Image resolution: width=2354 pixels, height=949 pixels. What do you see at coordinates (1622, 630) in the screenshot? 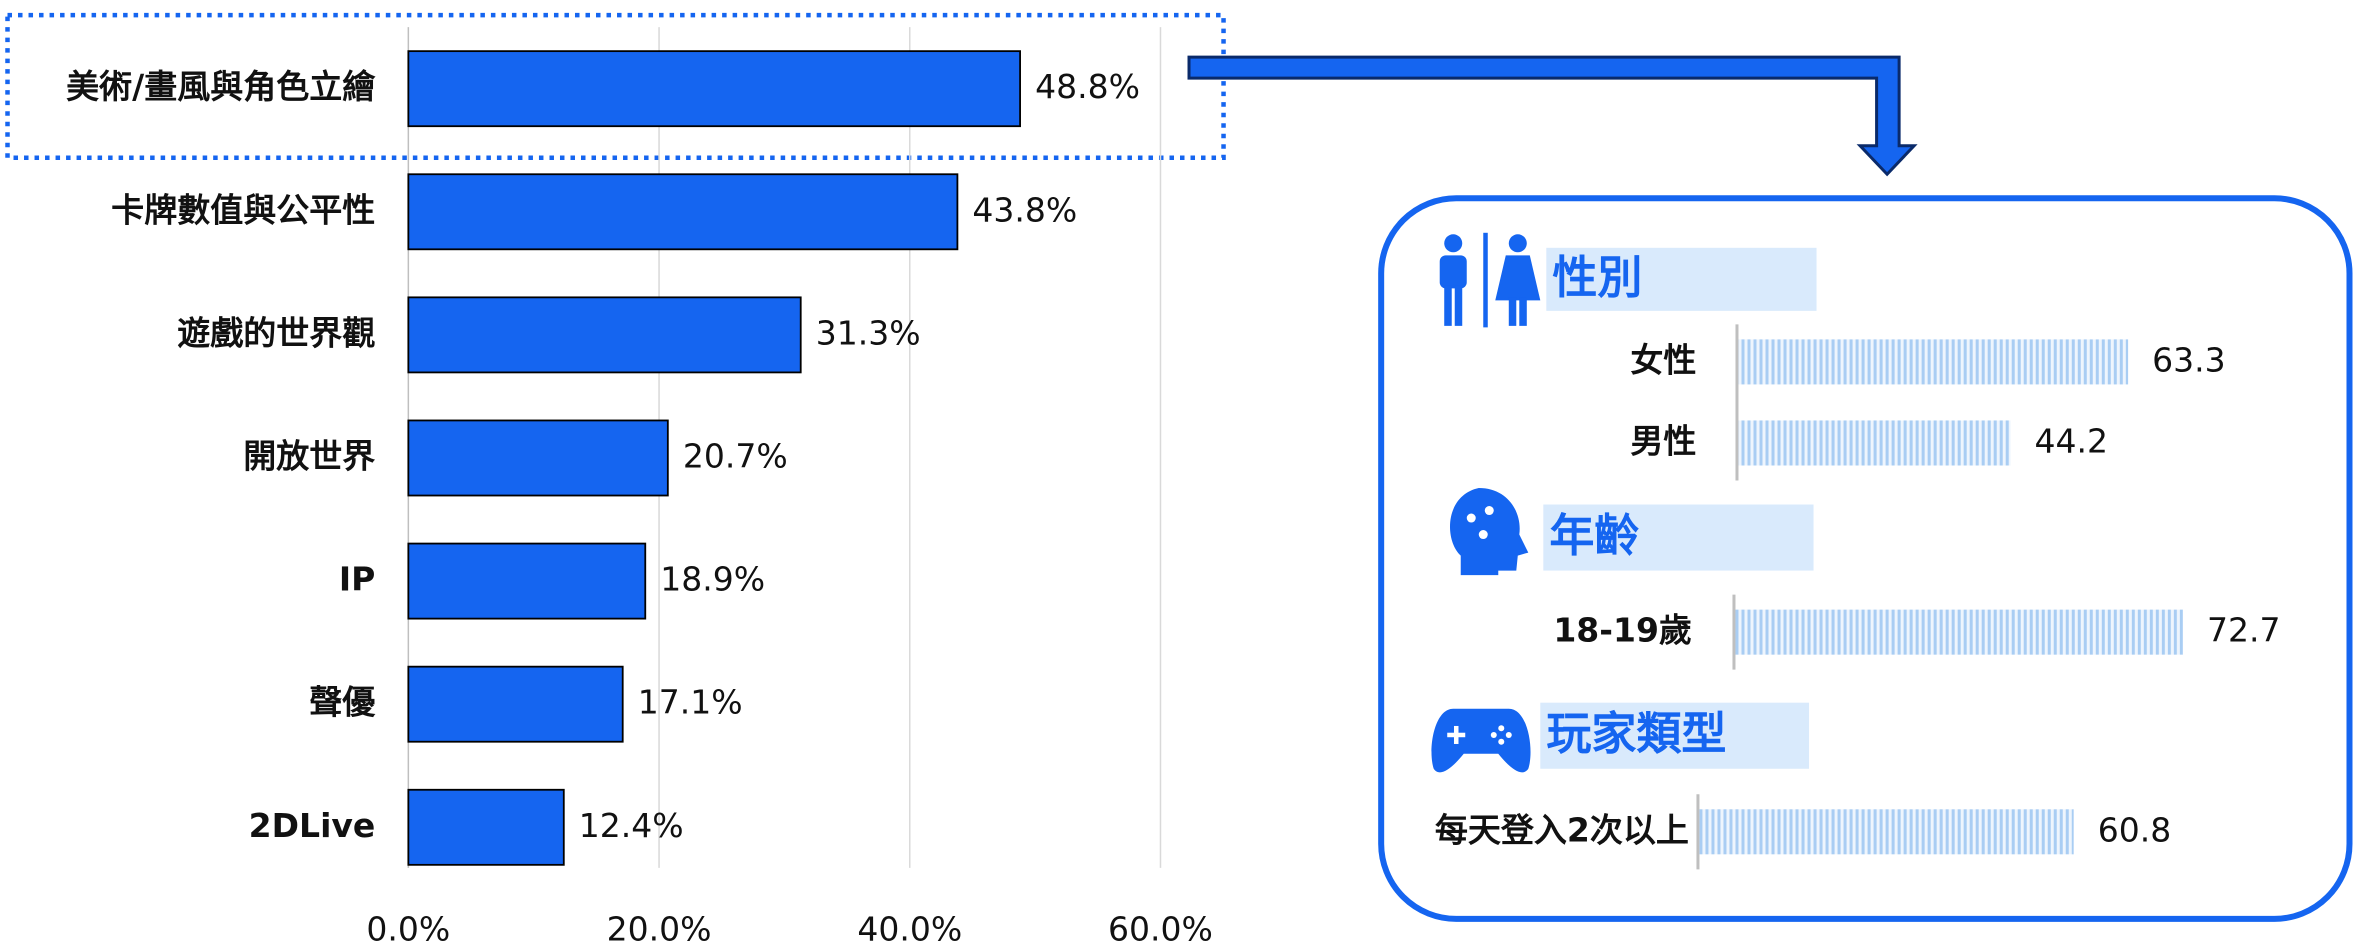
I see `item-label: 18-19歲` at bounding box center [1622, 630].